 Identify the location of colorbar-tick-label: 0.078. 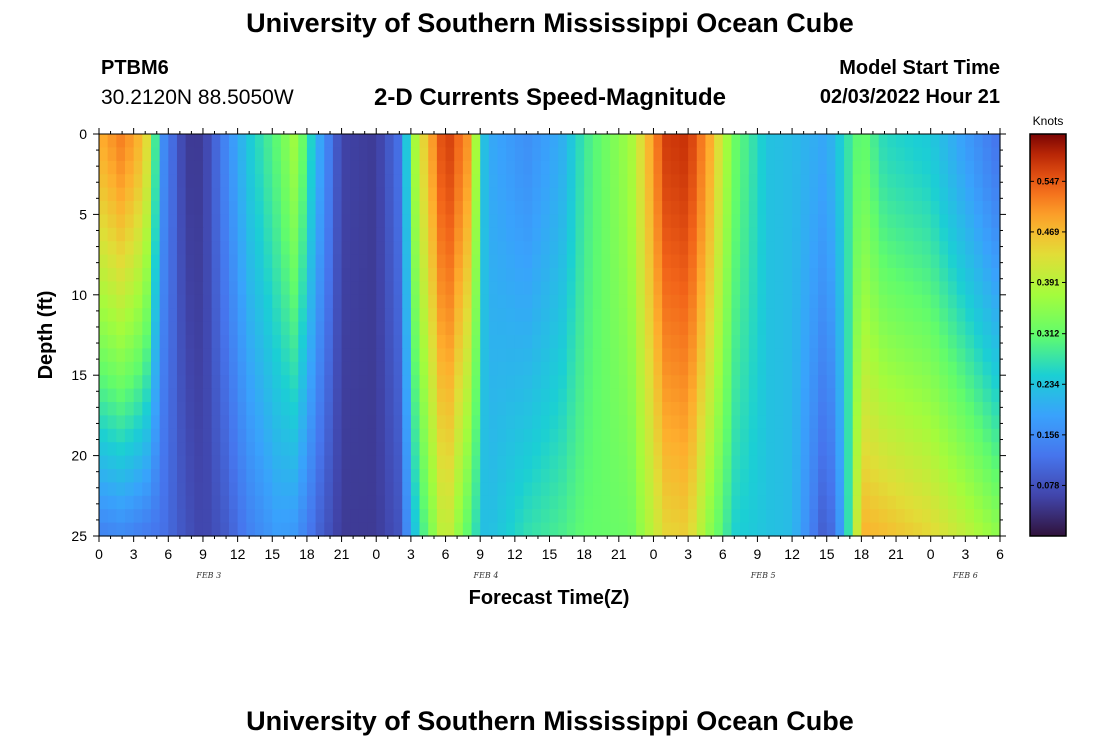
(1048, 485).